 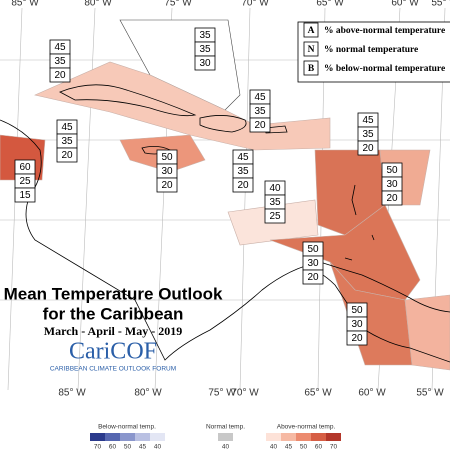 I want to click on lon-label-bottom: 85° W, so click(x=72, y=393).